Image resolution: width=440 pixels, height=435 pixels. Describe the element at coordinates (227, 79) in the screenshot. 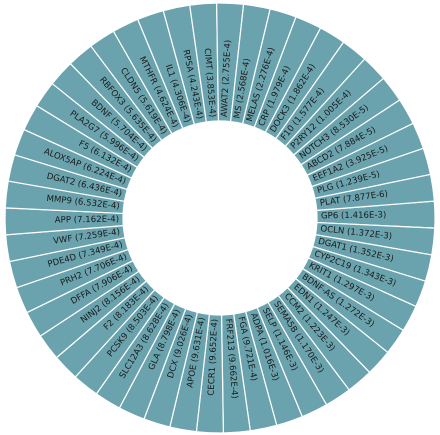

I see `chart-bar-label-39: AWAT2 (2.755E-4)` at that location.